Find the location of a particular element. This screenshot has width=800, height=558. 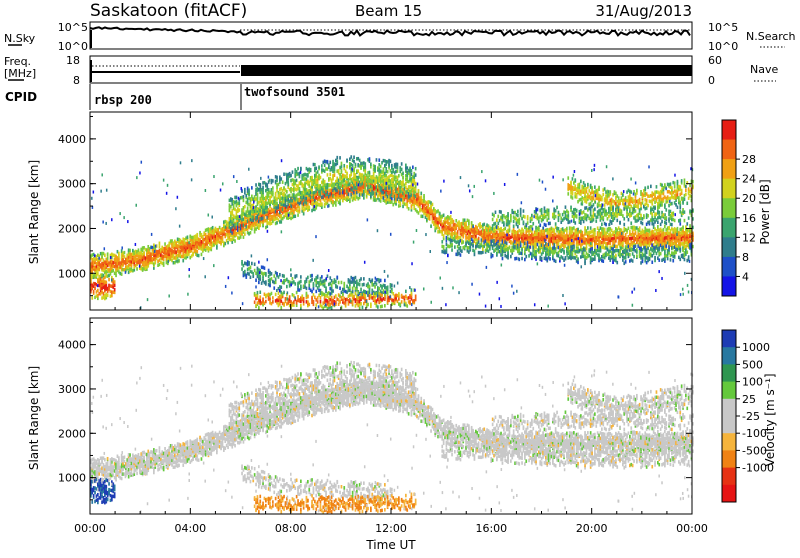

freq-tick-bottom: 8 is located at coordinates (76, 80).